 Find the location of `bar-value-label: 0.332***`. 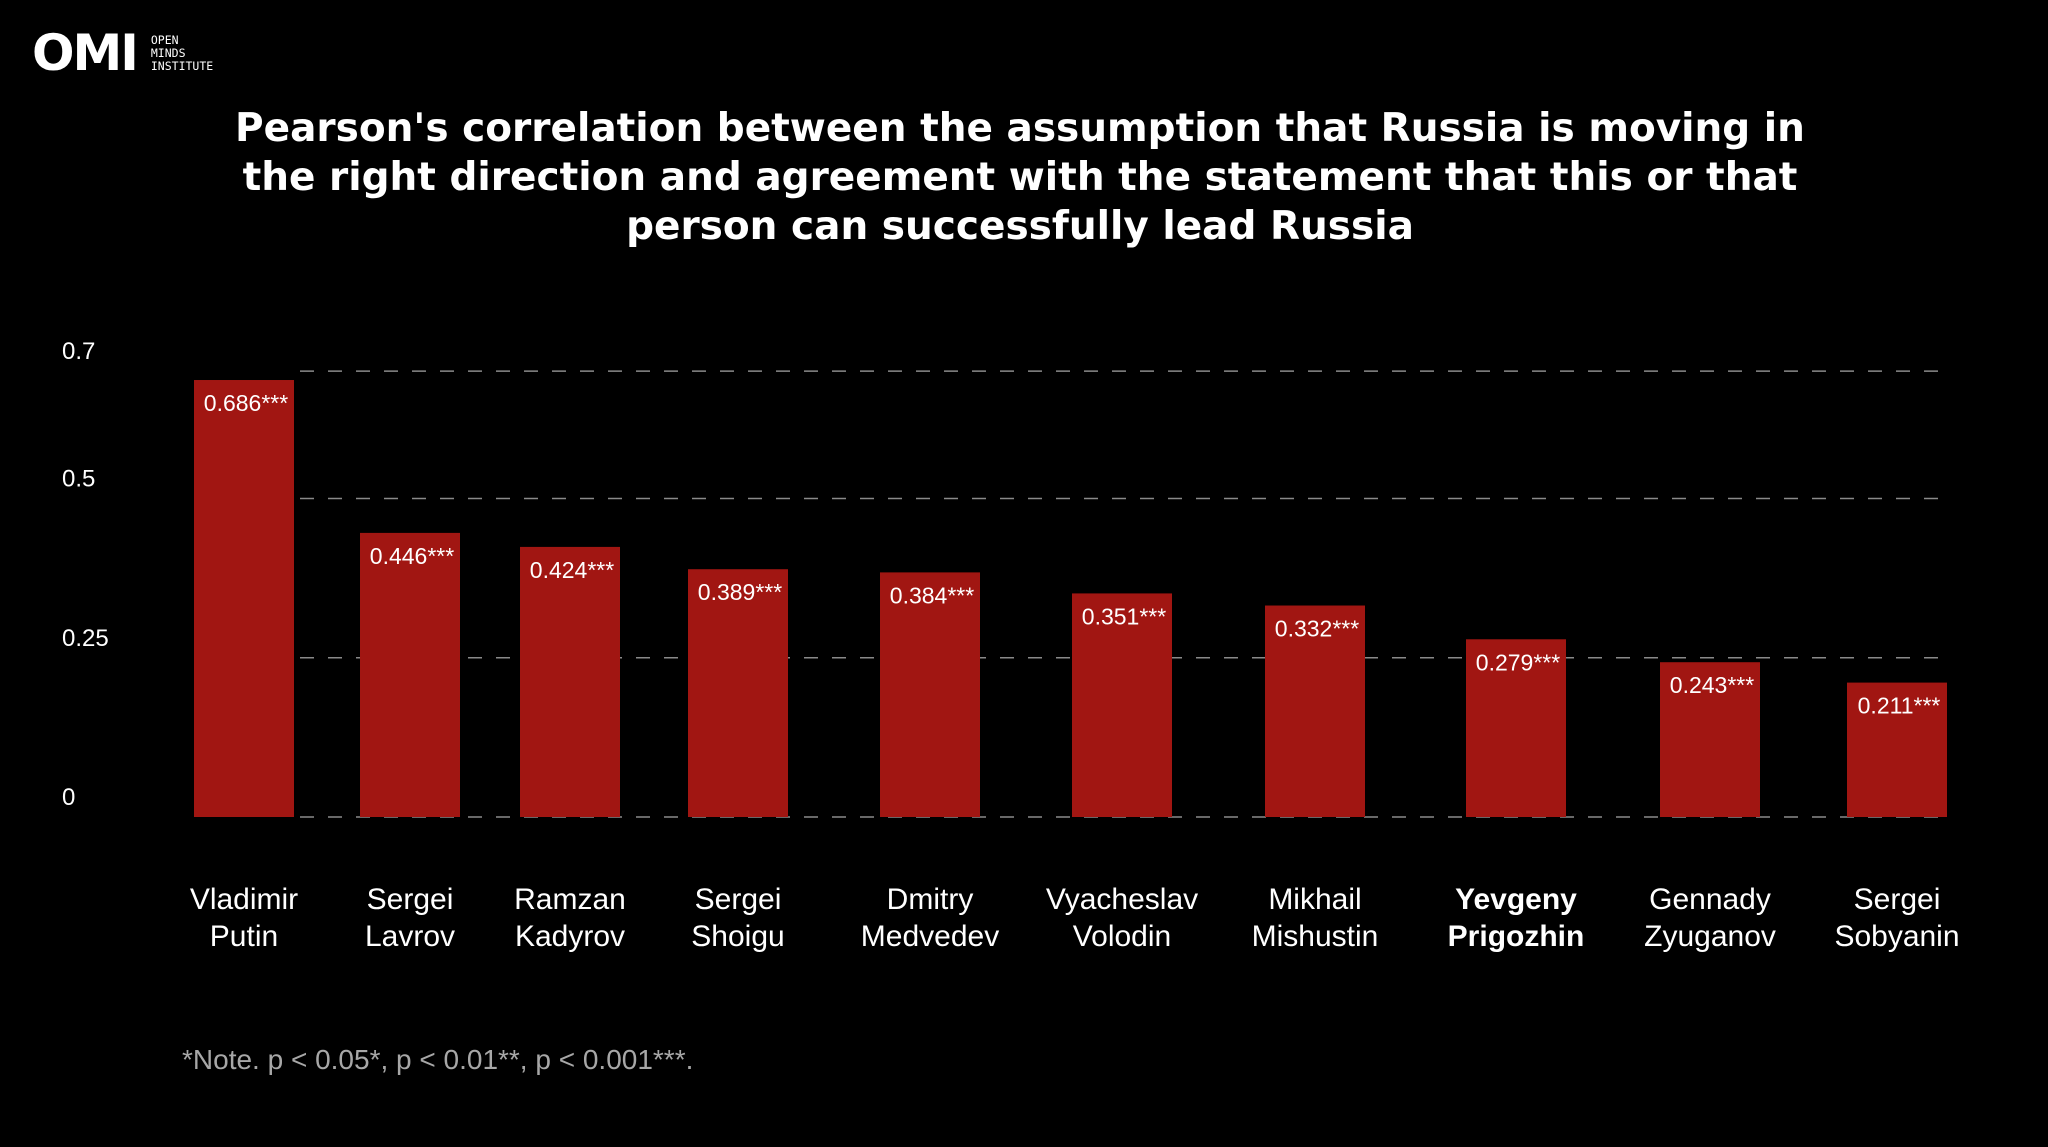

bar-value-label: 0.332*** is located at coordinates (1317, 629).